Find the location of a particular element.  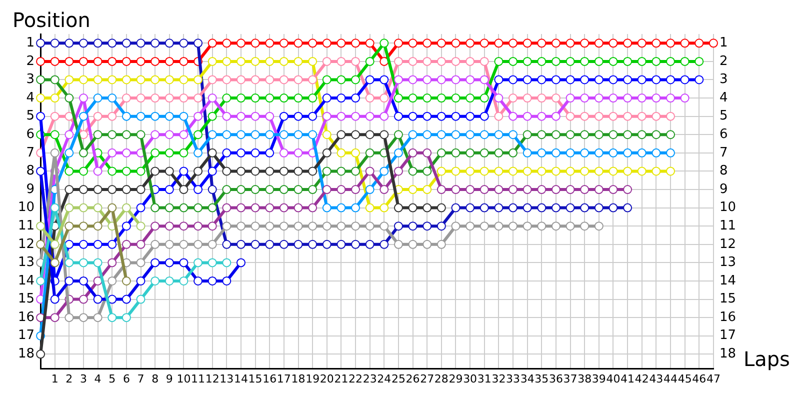

x-tick-label: 21 is located at coordinates (341, 379).